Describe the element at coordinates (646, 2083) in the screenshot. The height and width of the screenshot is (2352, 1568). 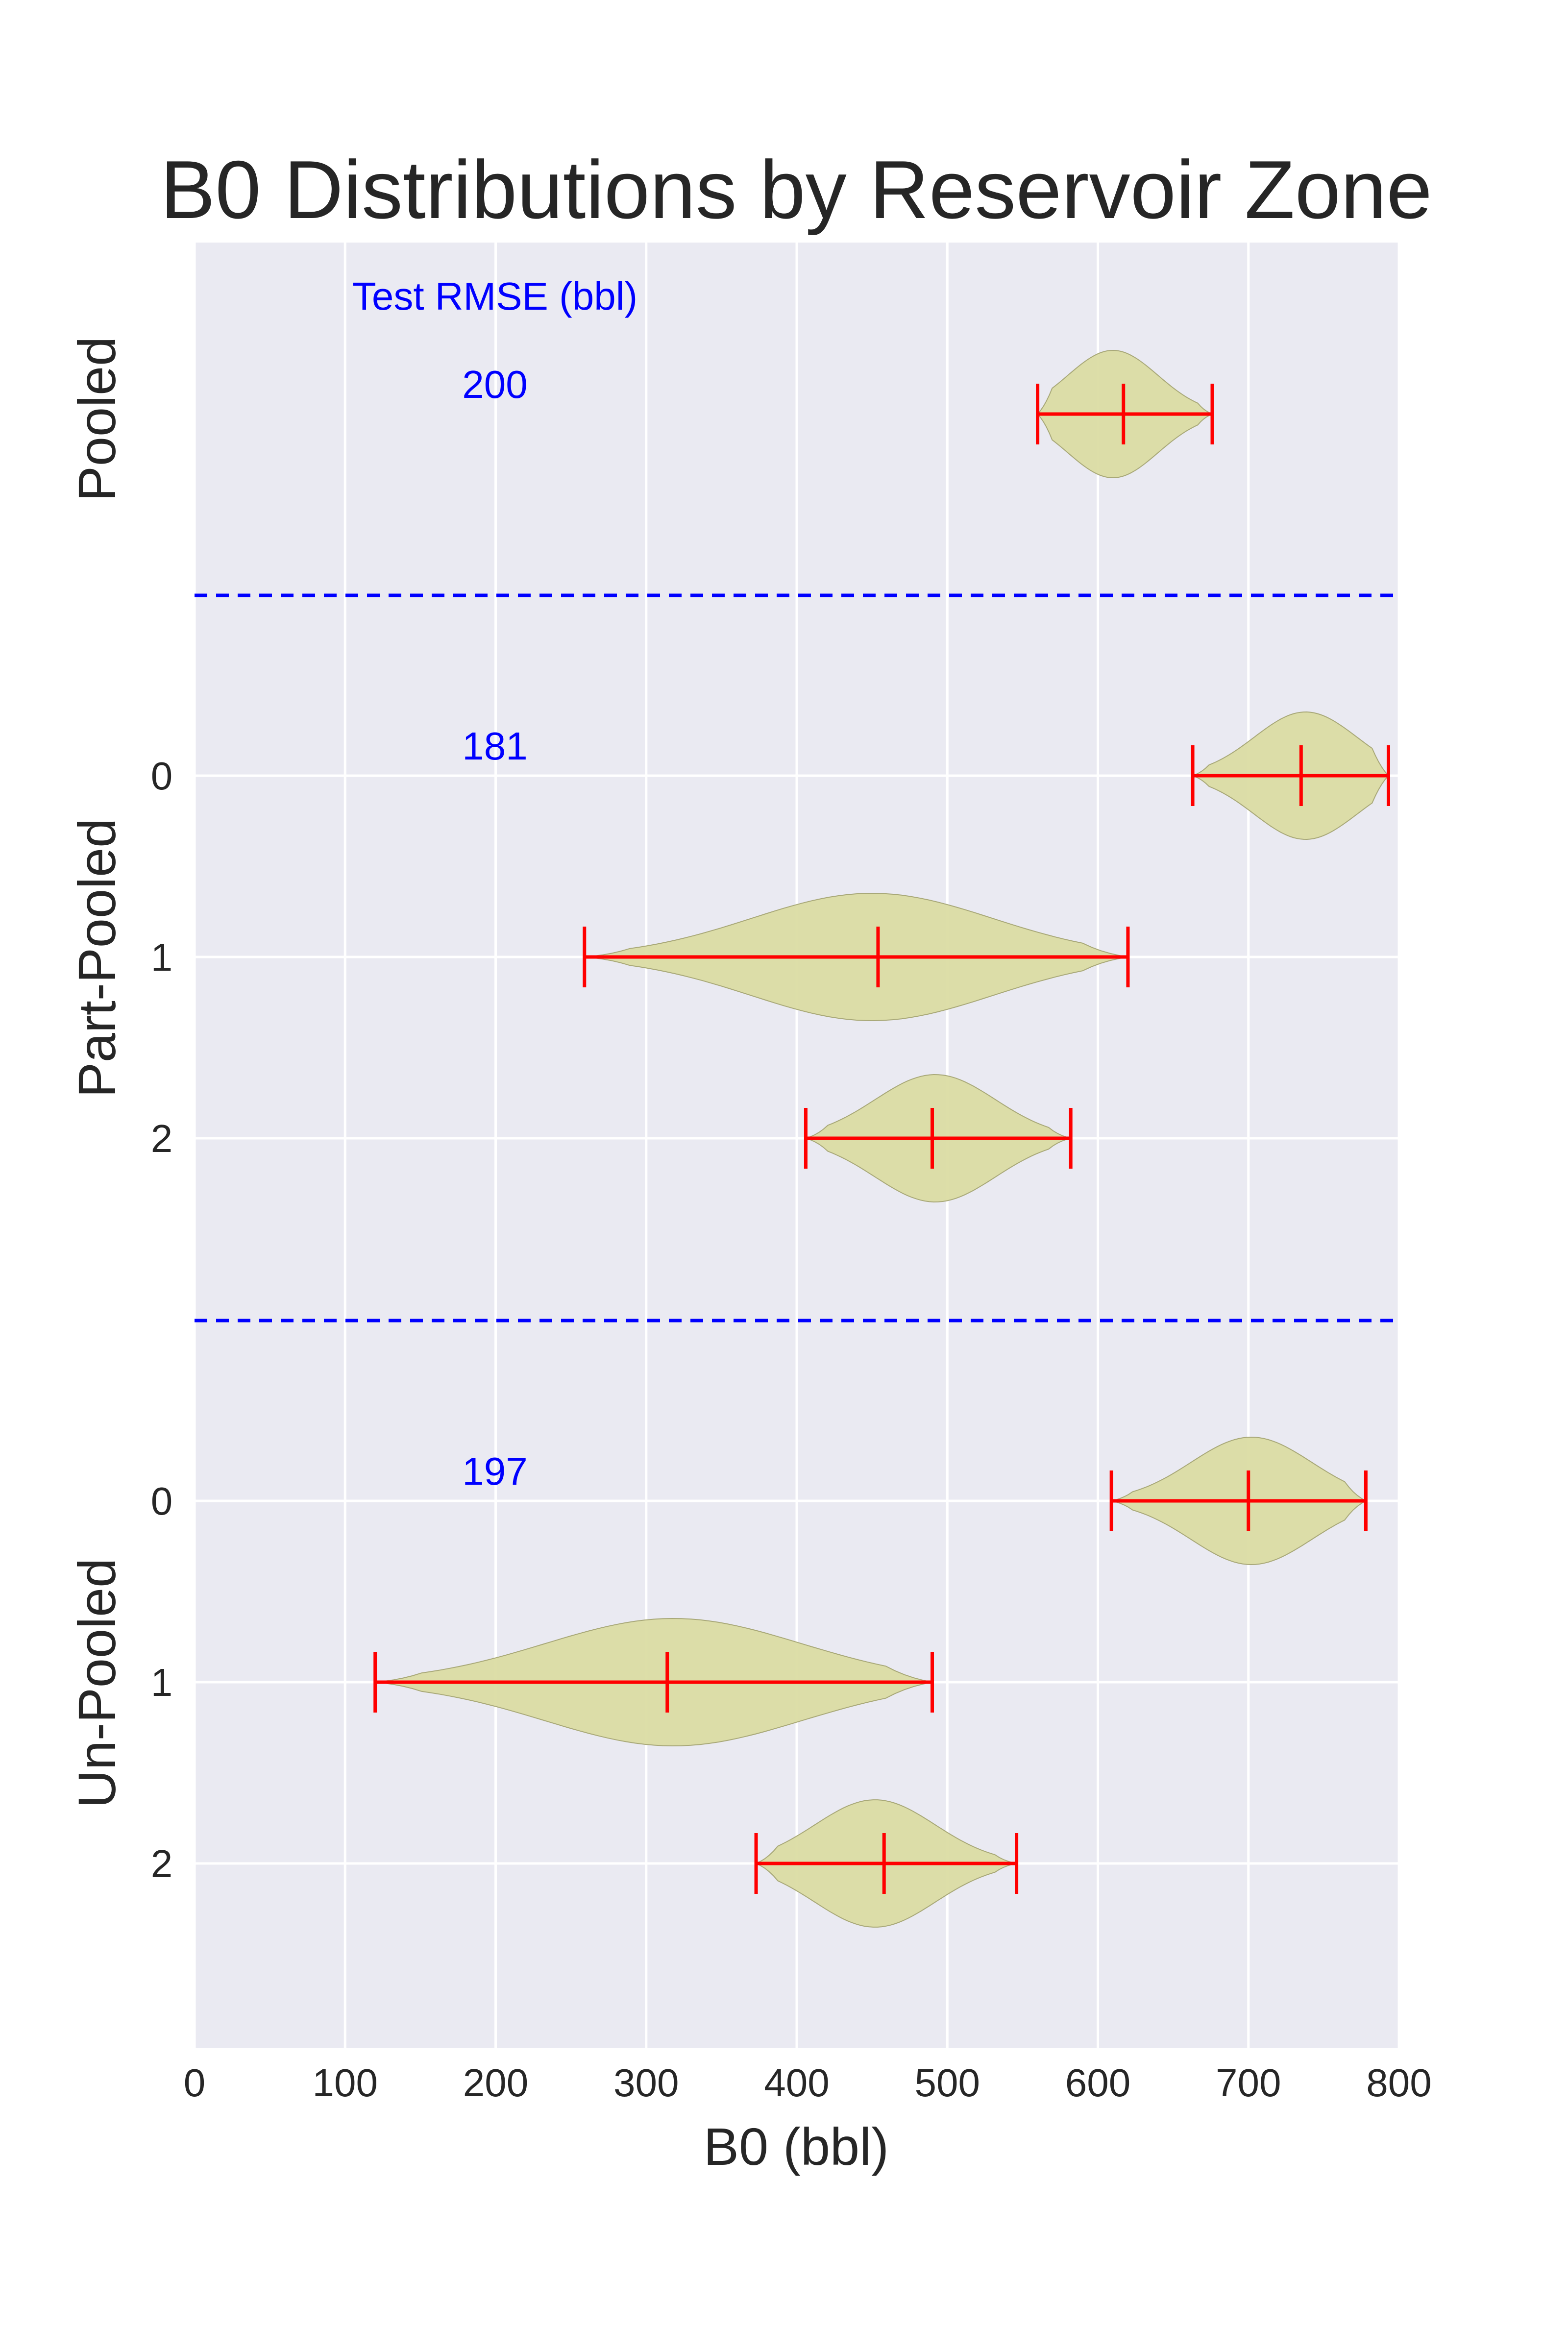
I see `x-tick-label: 300` at that location.